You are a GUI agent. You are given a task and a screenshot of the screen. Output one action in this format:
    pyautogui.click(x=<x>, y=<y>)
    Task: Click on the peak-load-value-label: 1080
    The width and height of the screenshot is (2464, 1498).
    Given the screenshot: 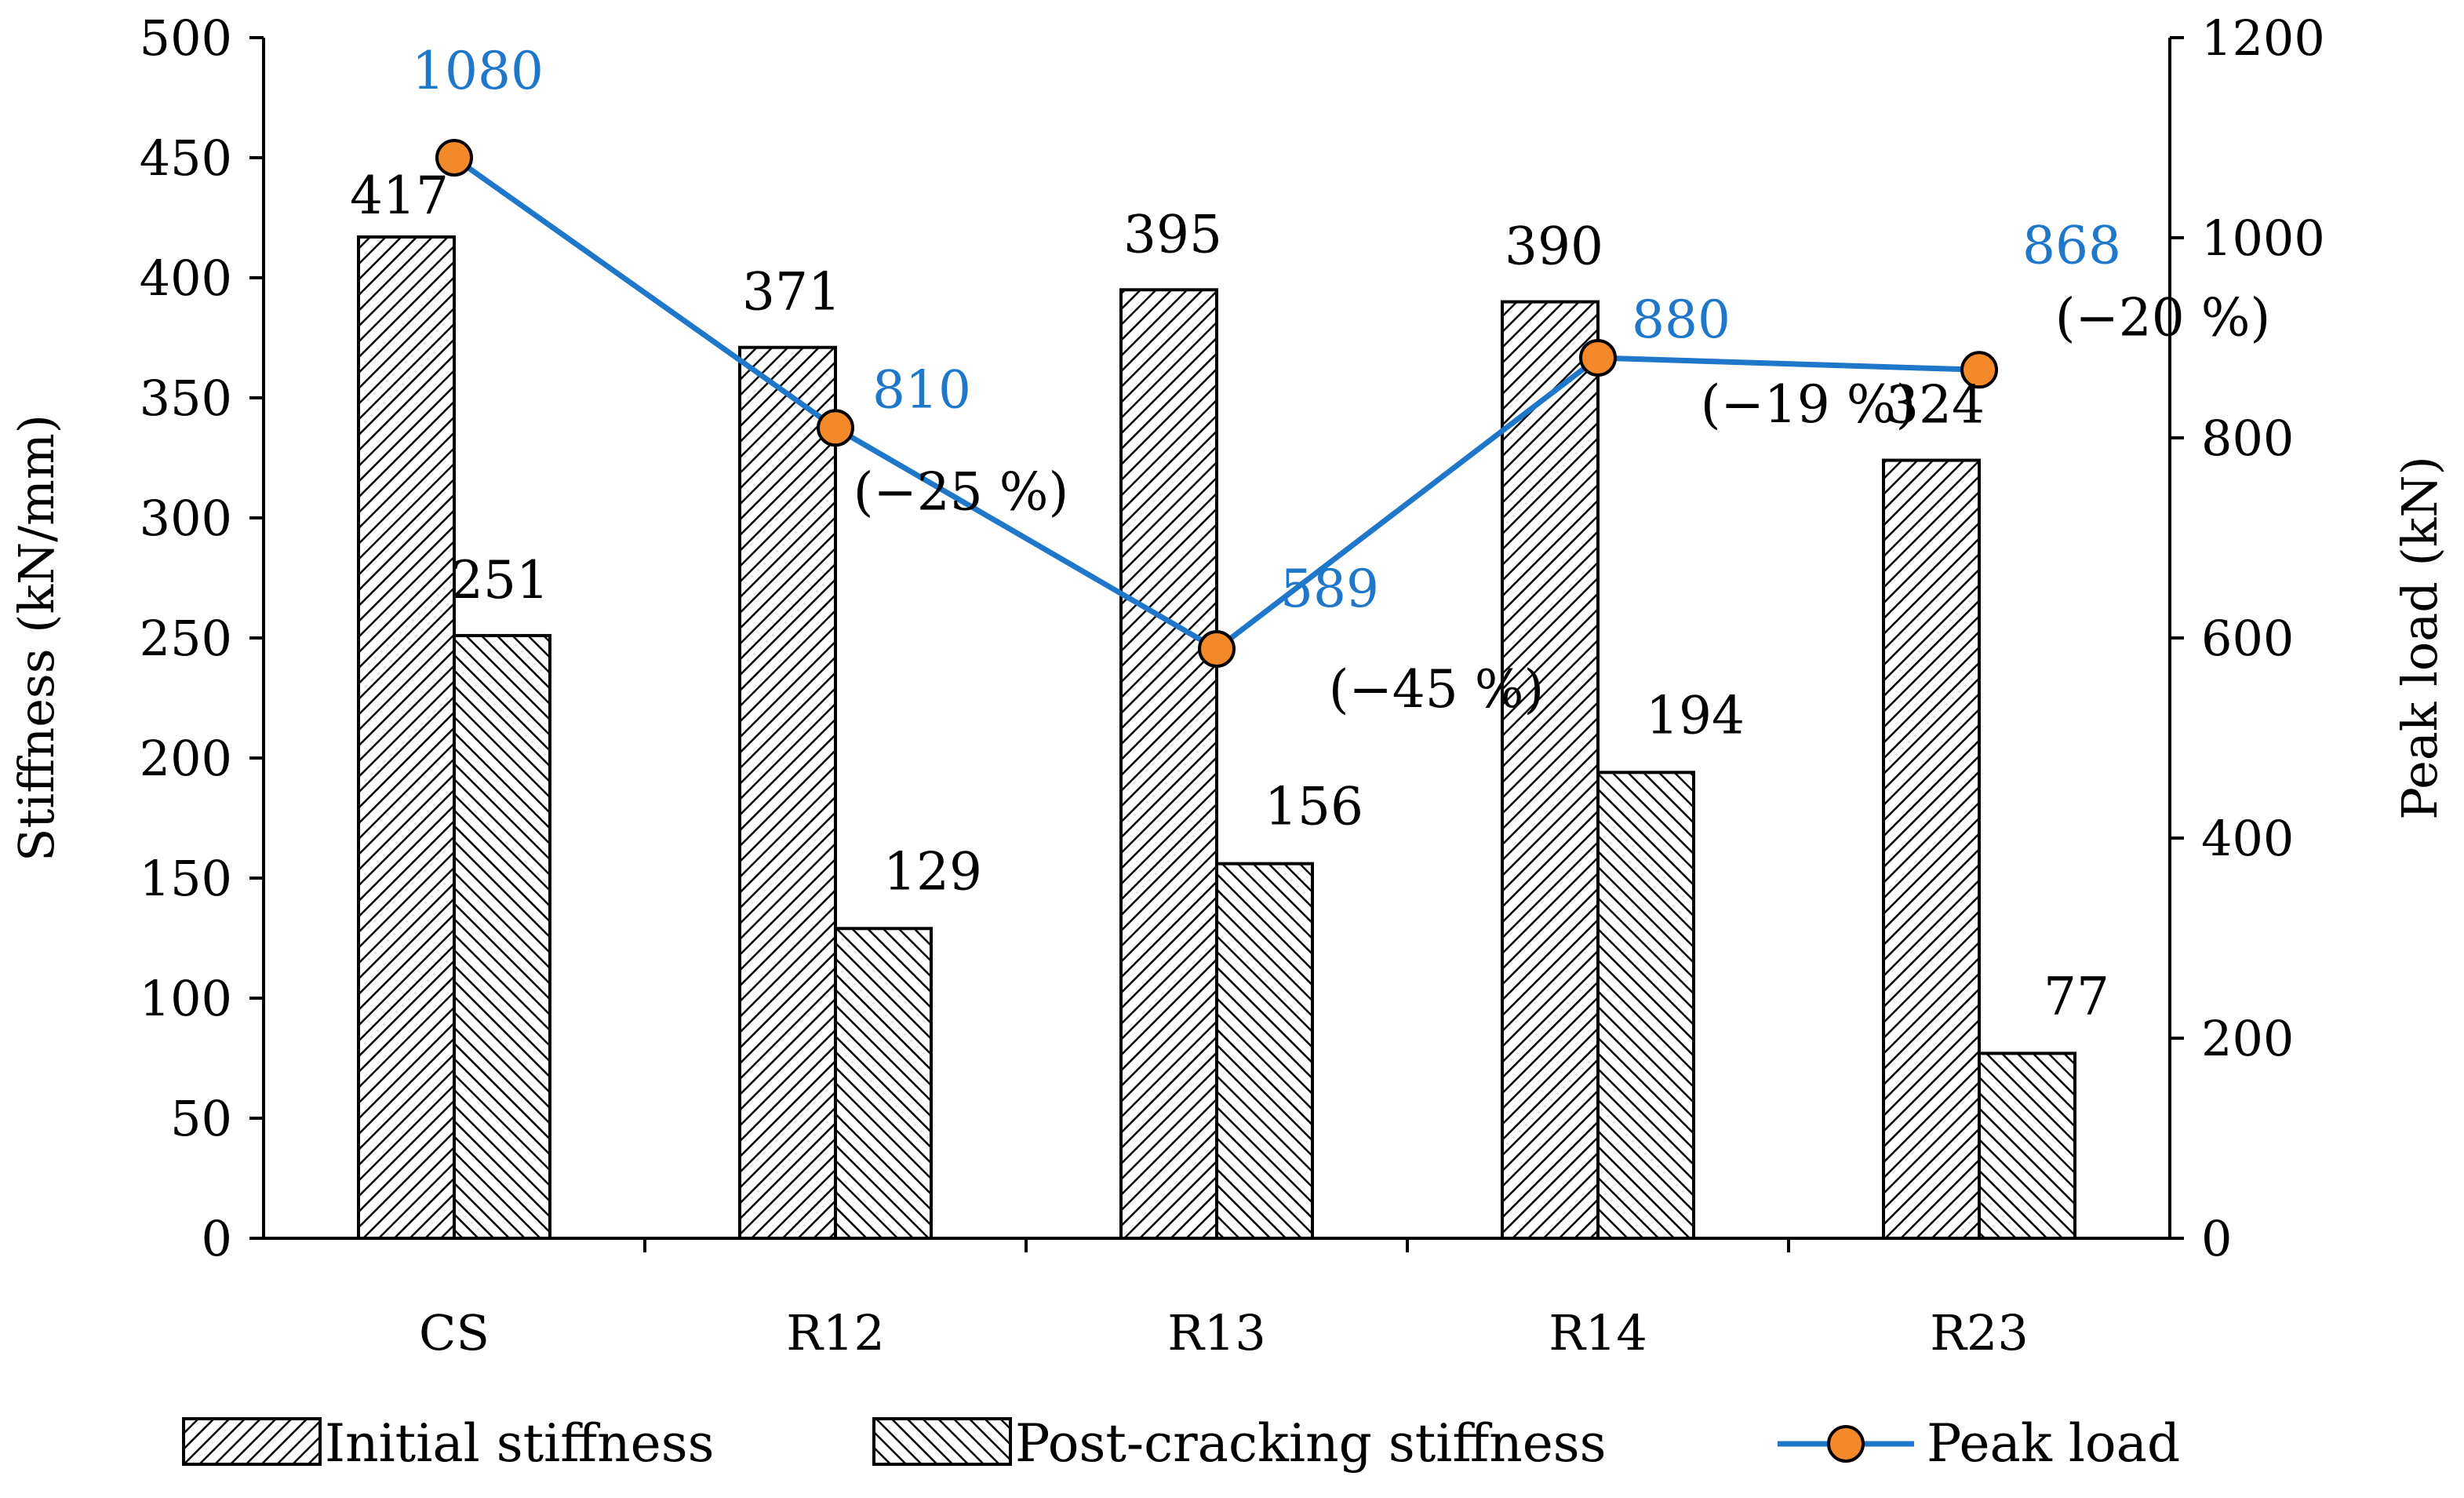 What is the action you would take?
    pyautogui.click(x=478, y=71)
    